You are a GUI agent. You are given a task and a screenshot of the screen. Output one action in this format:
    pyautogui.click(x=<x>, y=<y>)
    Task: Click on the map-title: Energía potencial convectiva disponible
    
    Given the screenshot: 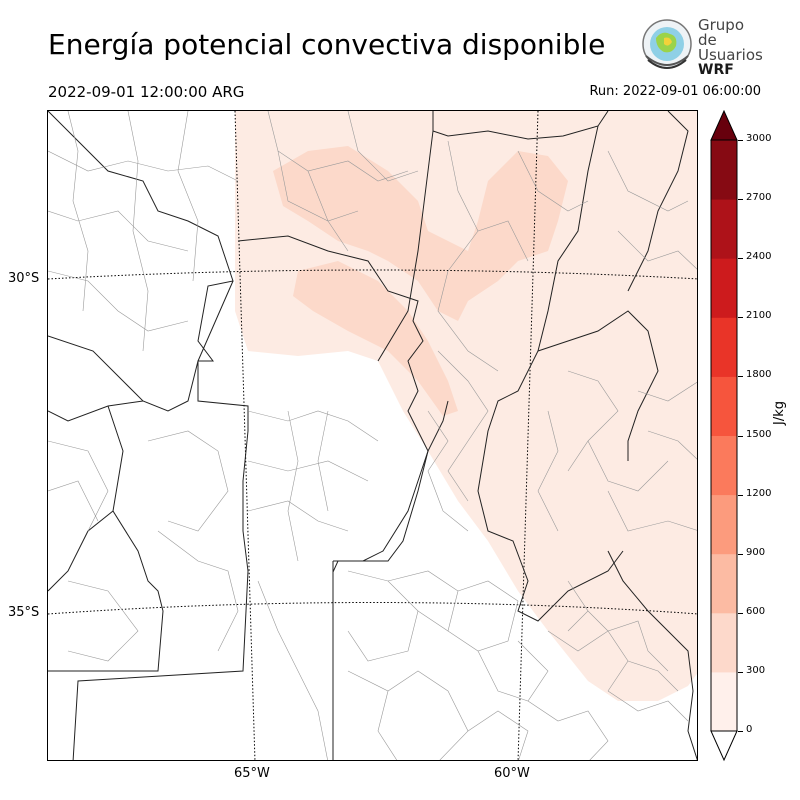 What is the action you would take?
    pyautogui.click(x=327, y=44)
    